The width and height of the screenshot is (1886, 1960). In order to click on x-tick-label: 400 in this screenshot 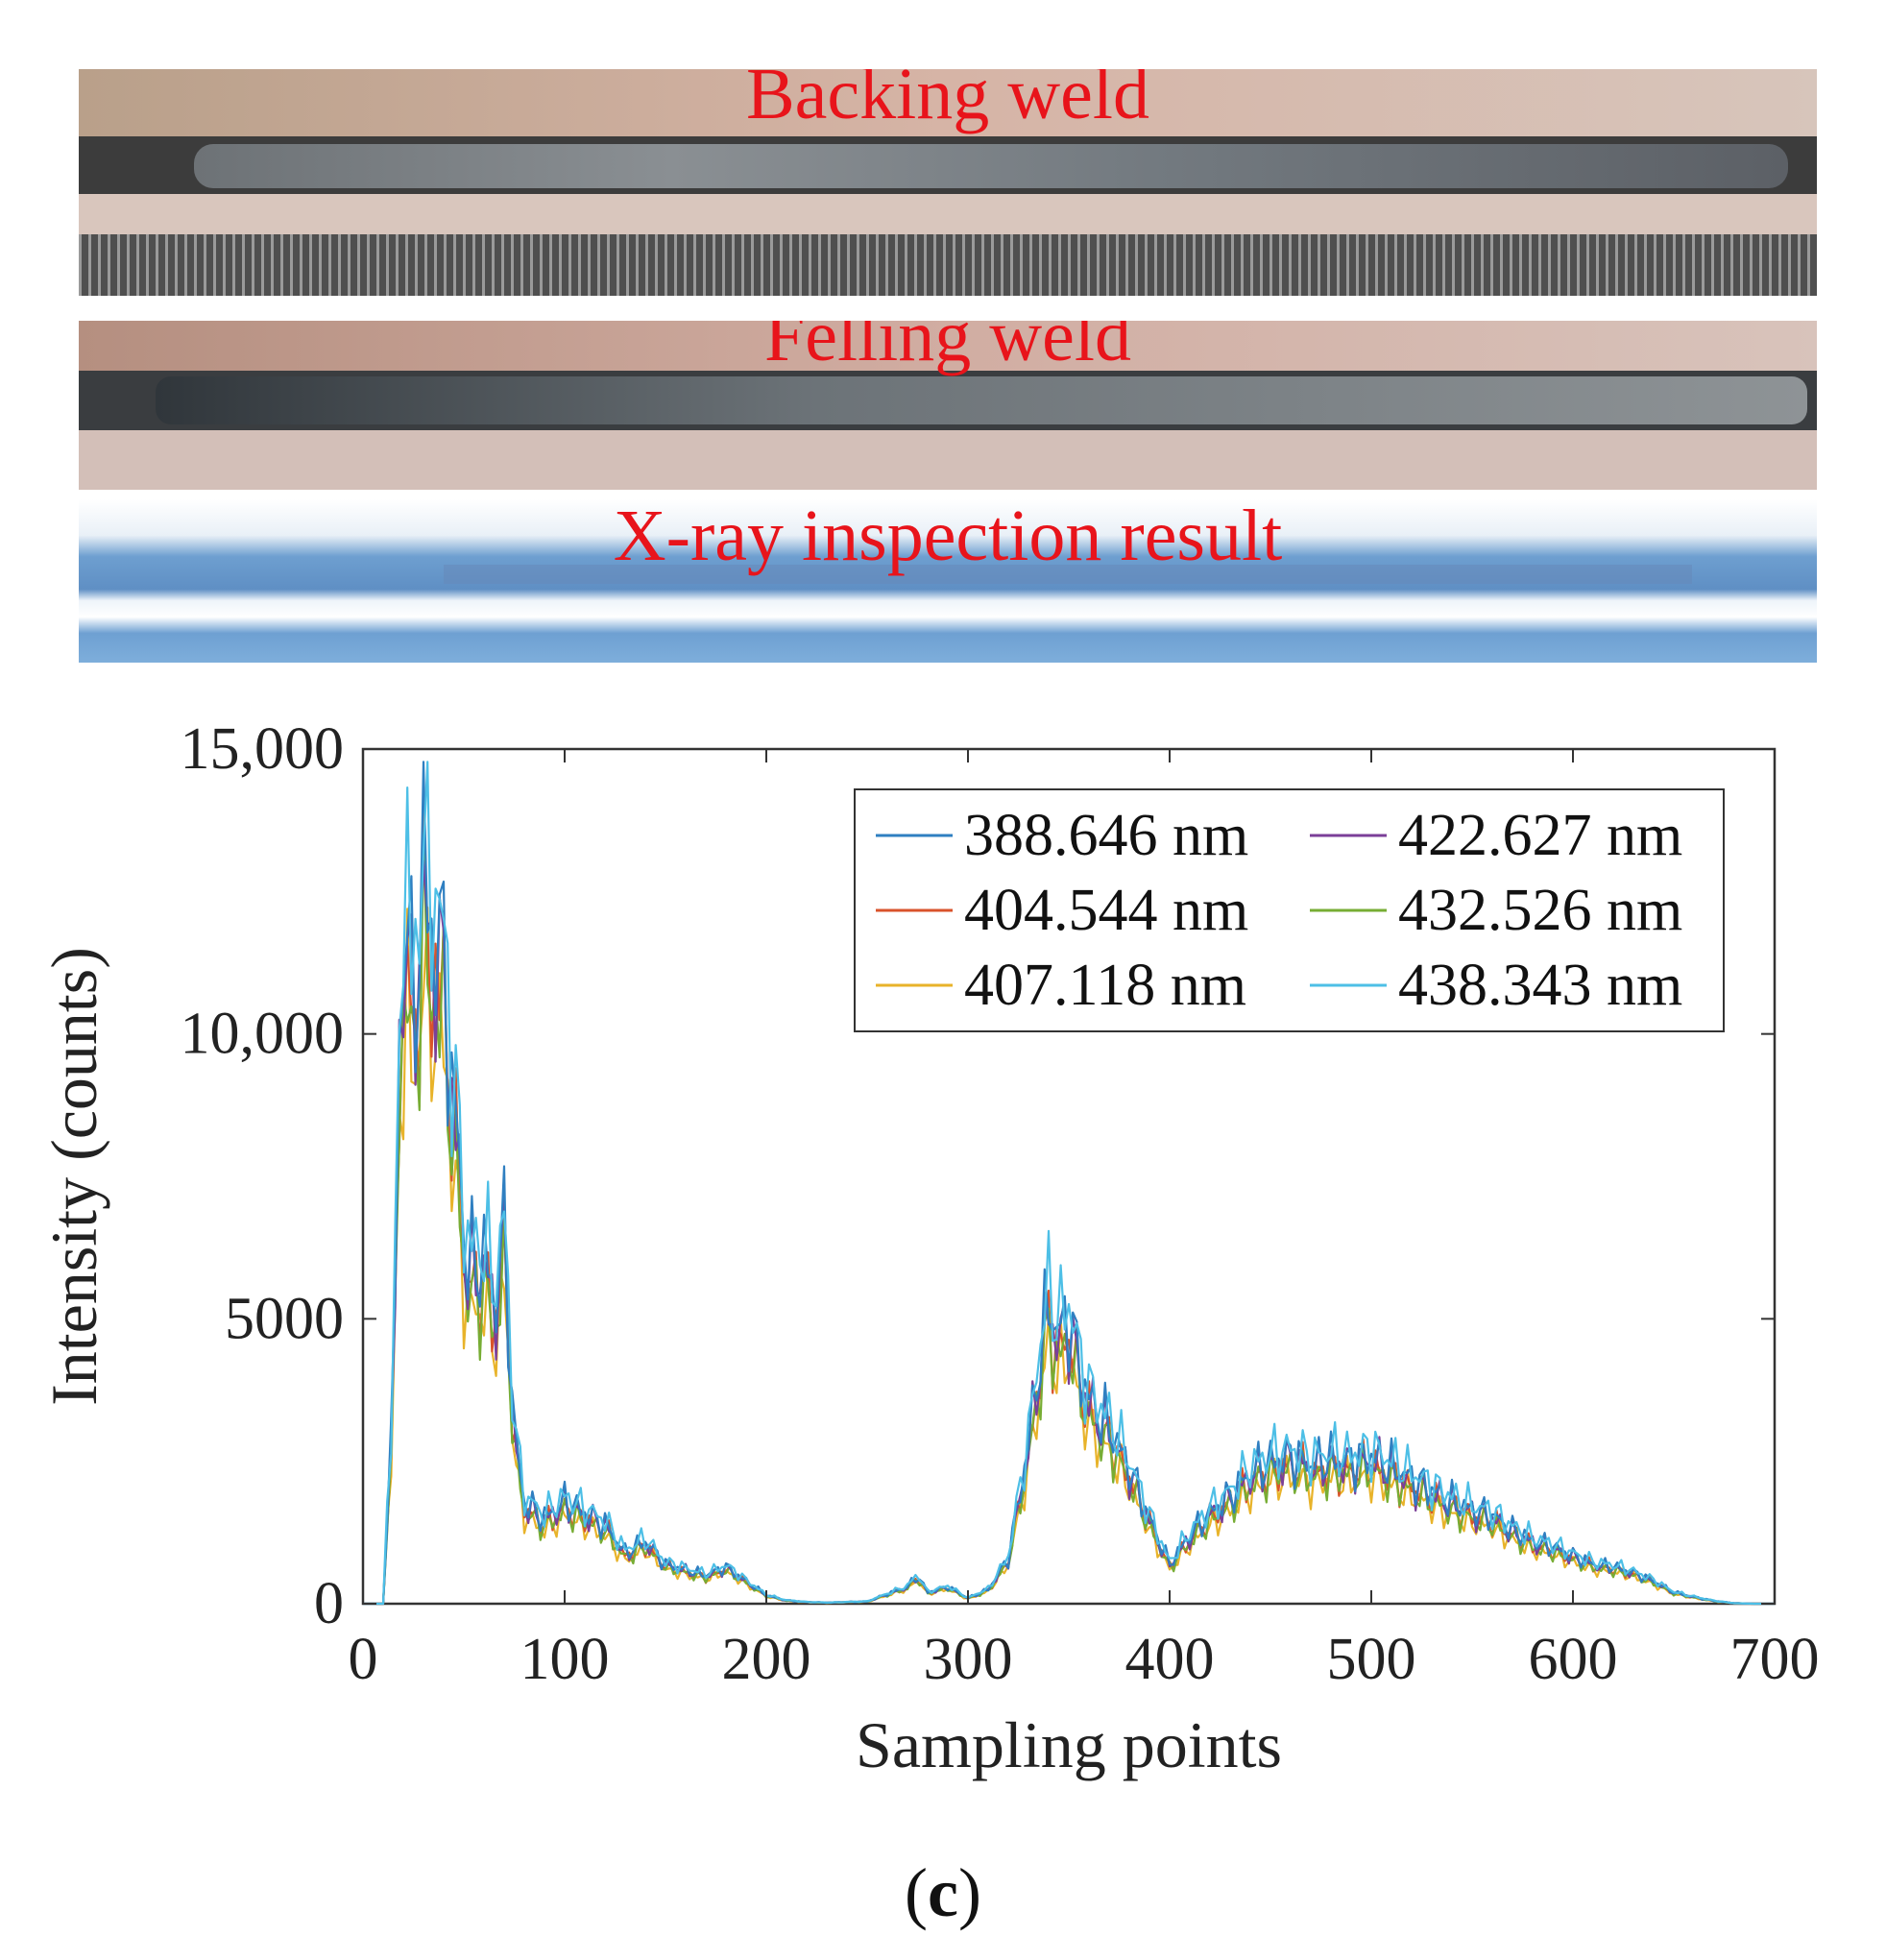, I will do `click(1170, 1659)`.